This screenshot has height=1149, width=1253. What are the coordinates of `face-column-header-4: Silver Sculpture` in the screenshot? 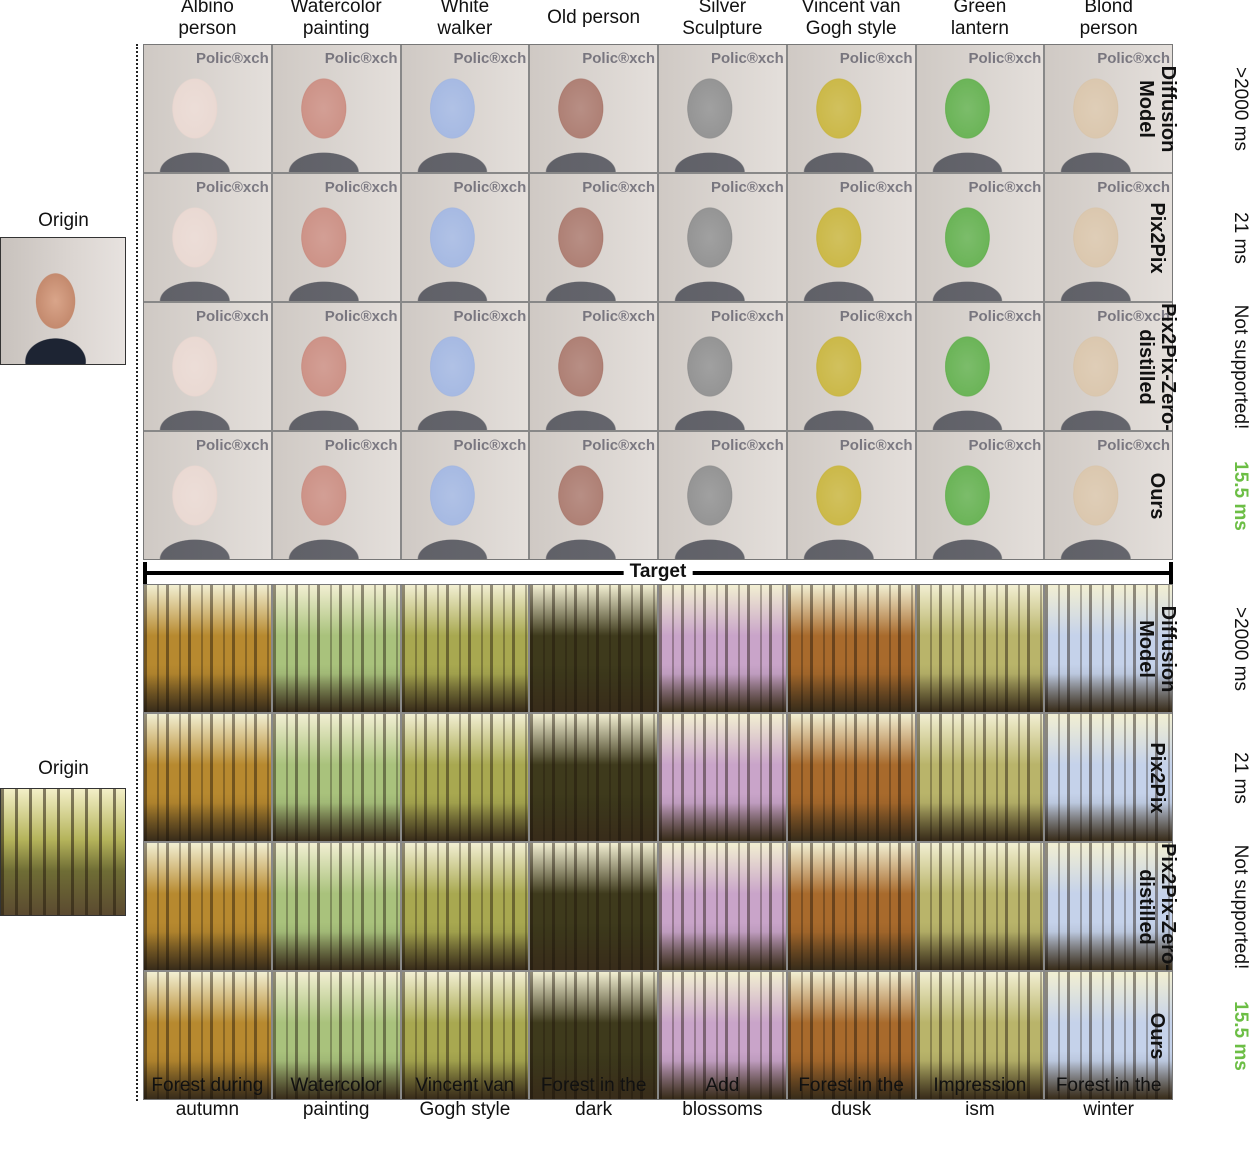 It's located at (722, 20).